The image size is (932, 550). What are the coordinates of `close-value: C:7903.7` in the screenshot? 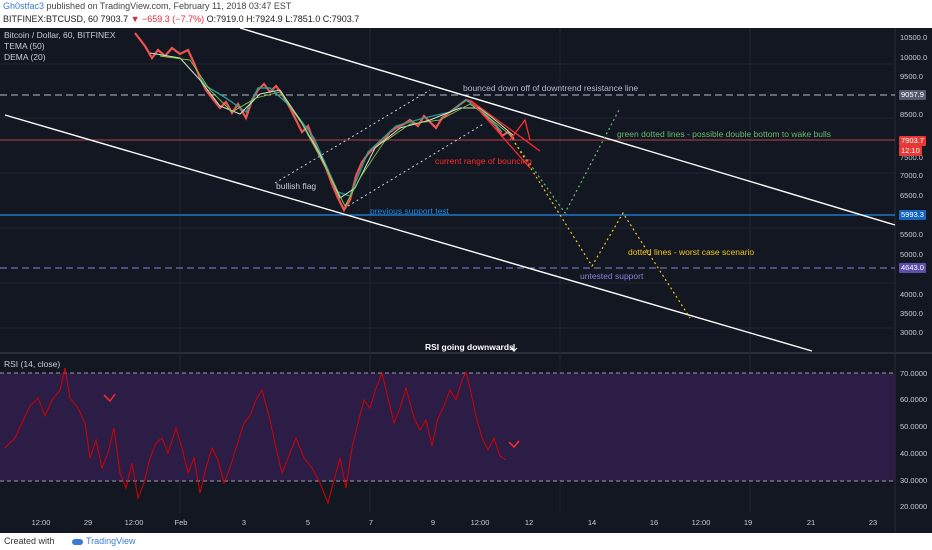 It's located at (341, 19).